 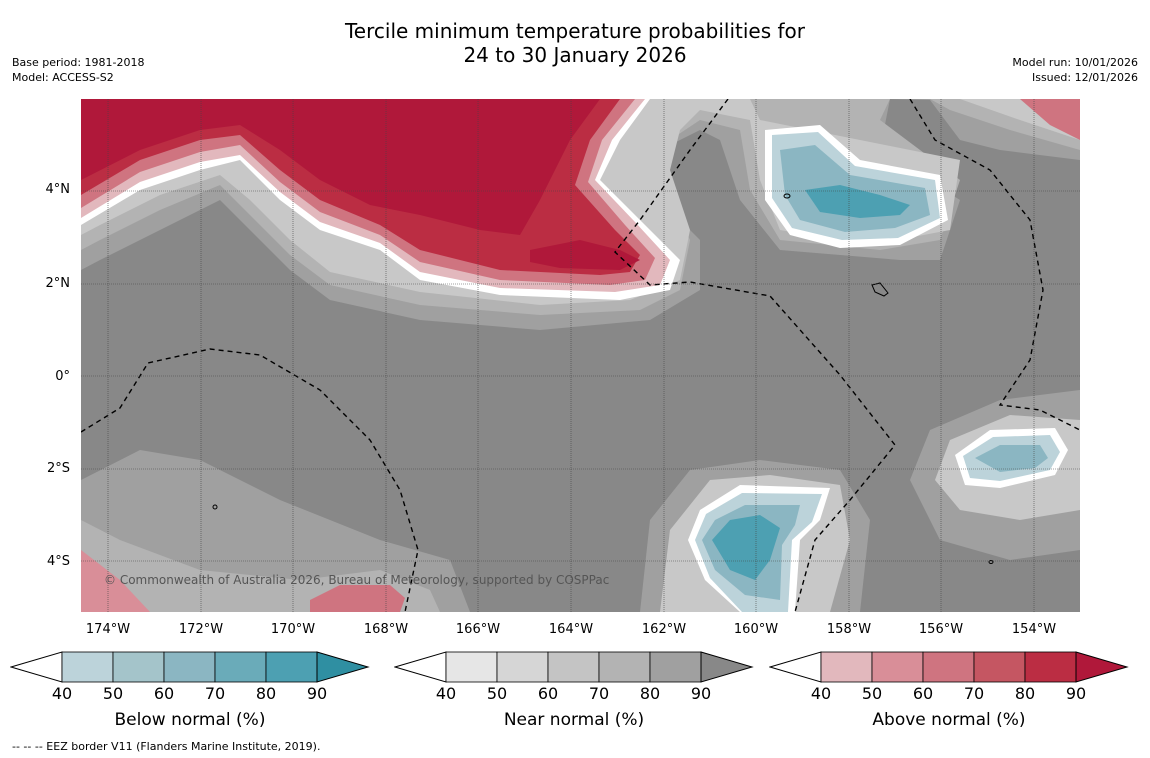 I want to click on lat-label-4s: 4°S, so click(x=58, y=561).